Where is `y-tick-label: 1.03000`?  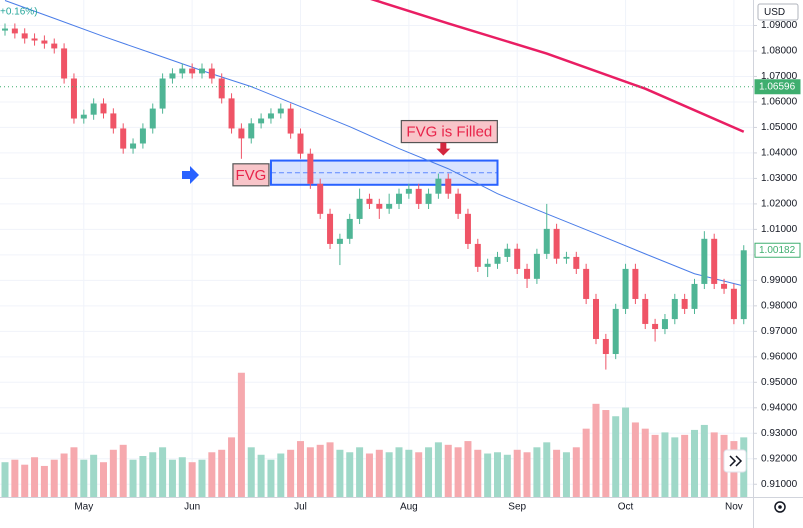
y-tick-label: 1.03000 is located at coordinates (779, 178).